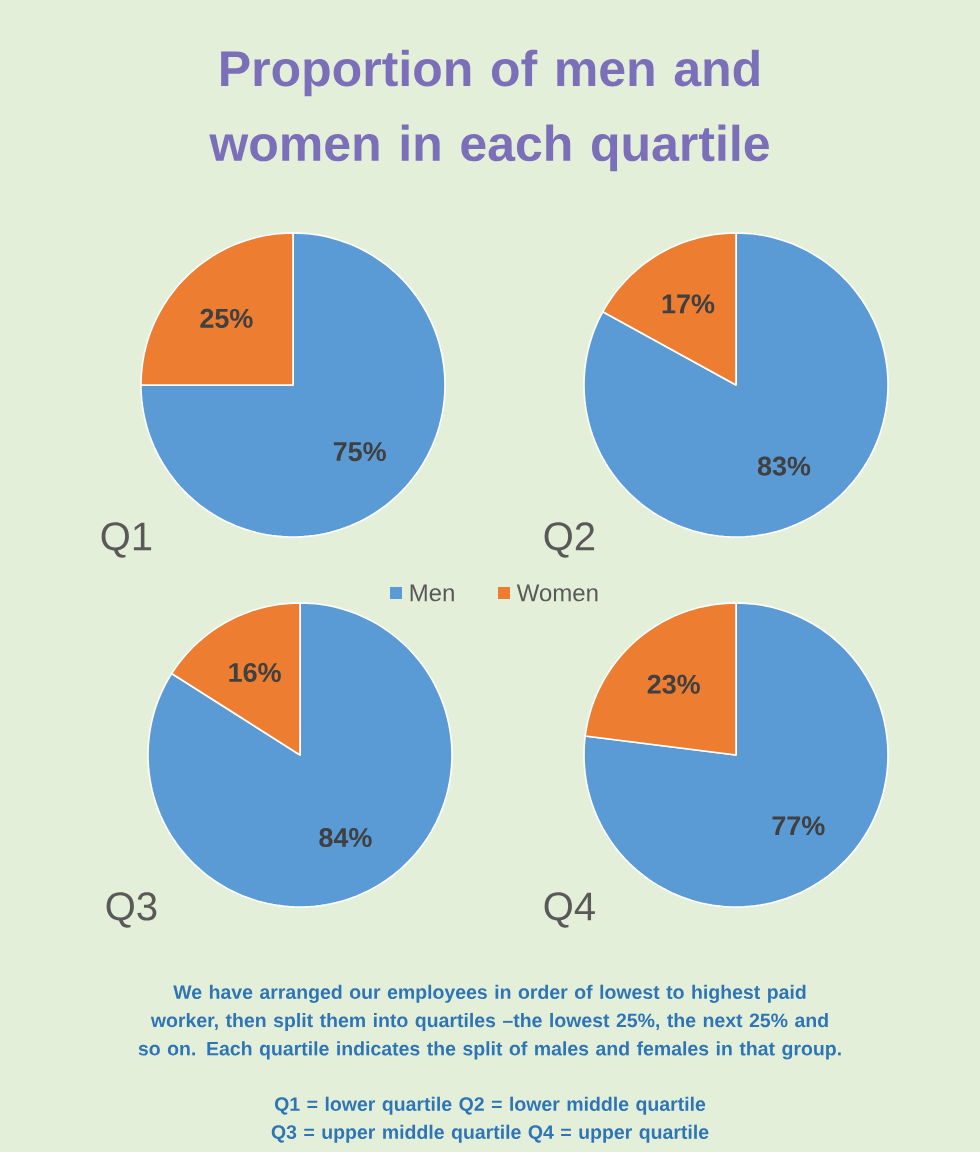  What do you see at coordinates (432, 593) in the screenshot?
I see `legend-label: Men` at bounding box center [432, 593].